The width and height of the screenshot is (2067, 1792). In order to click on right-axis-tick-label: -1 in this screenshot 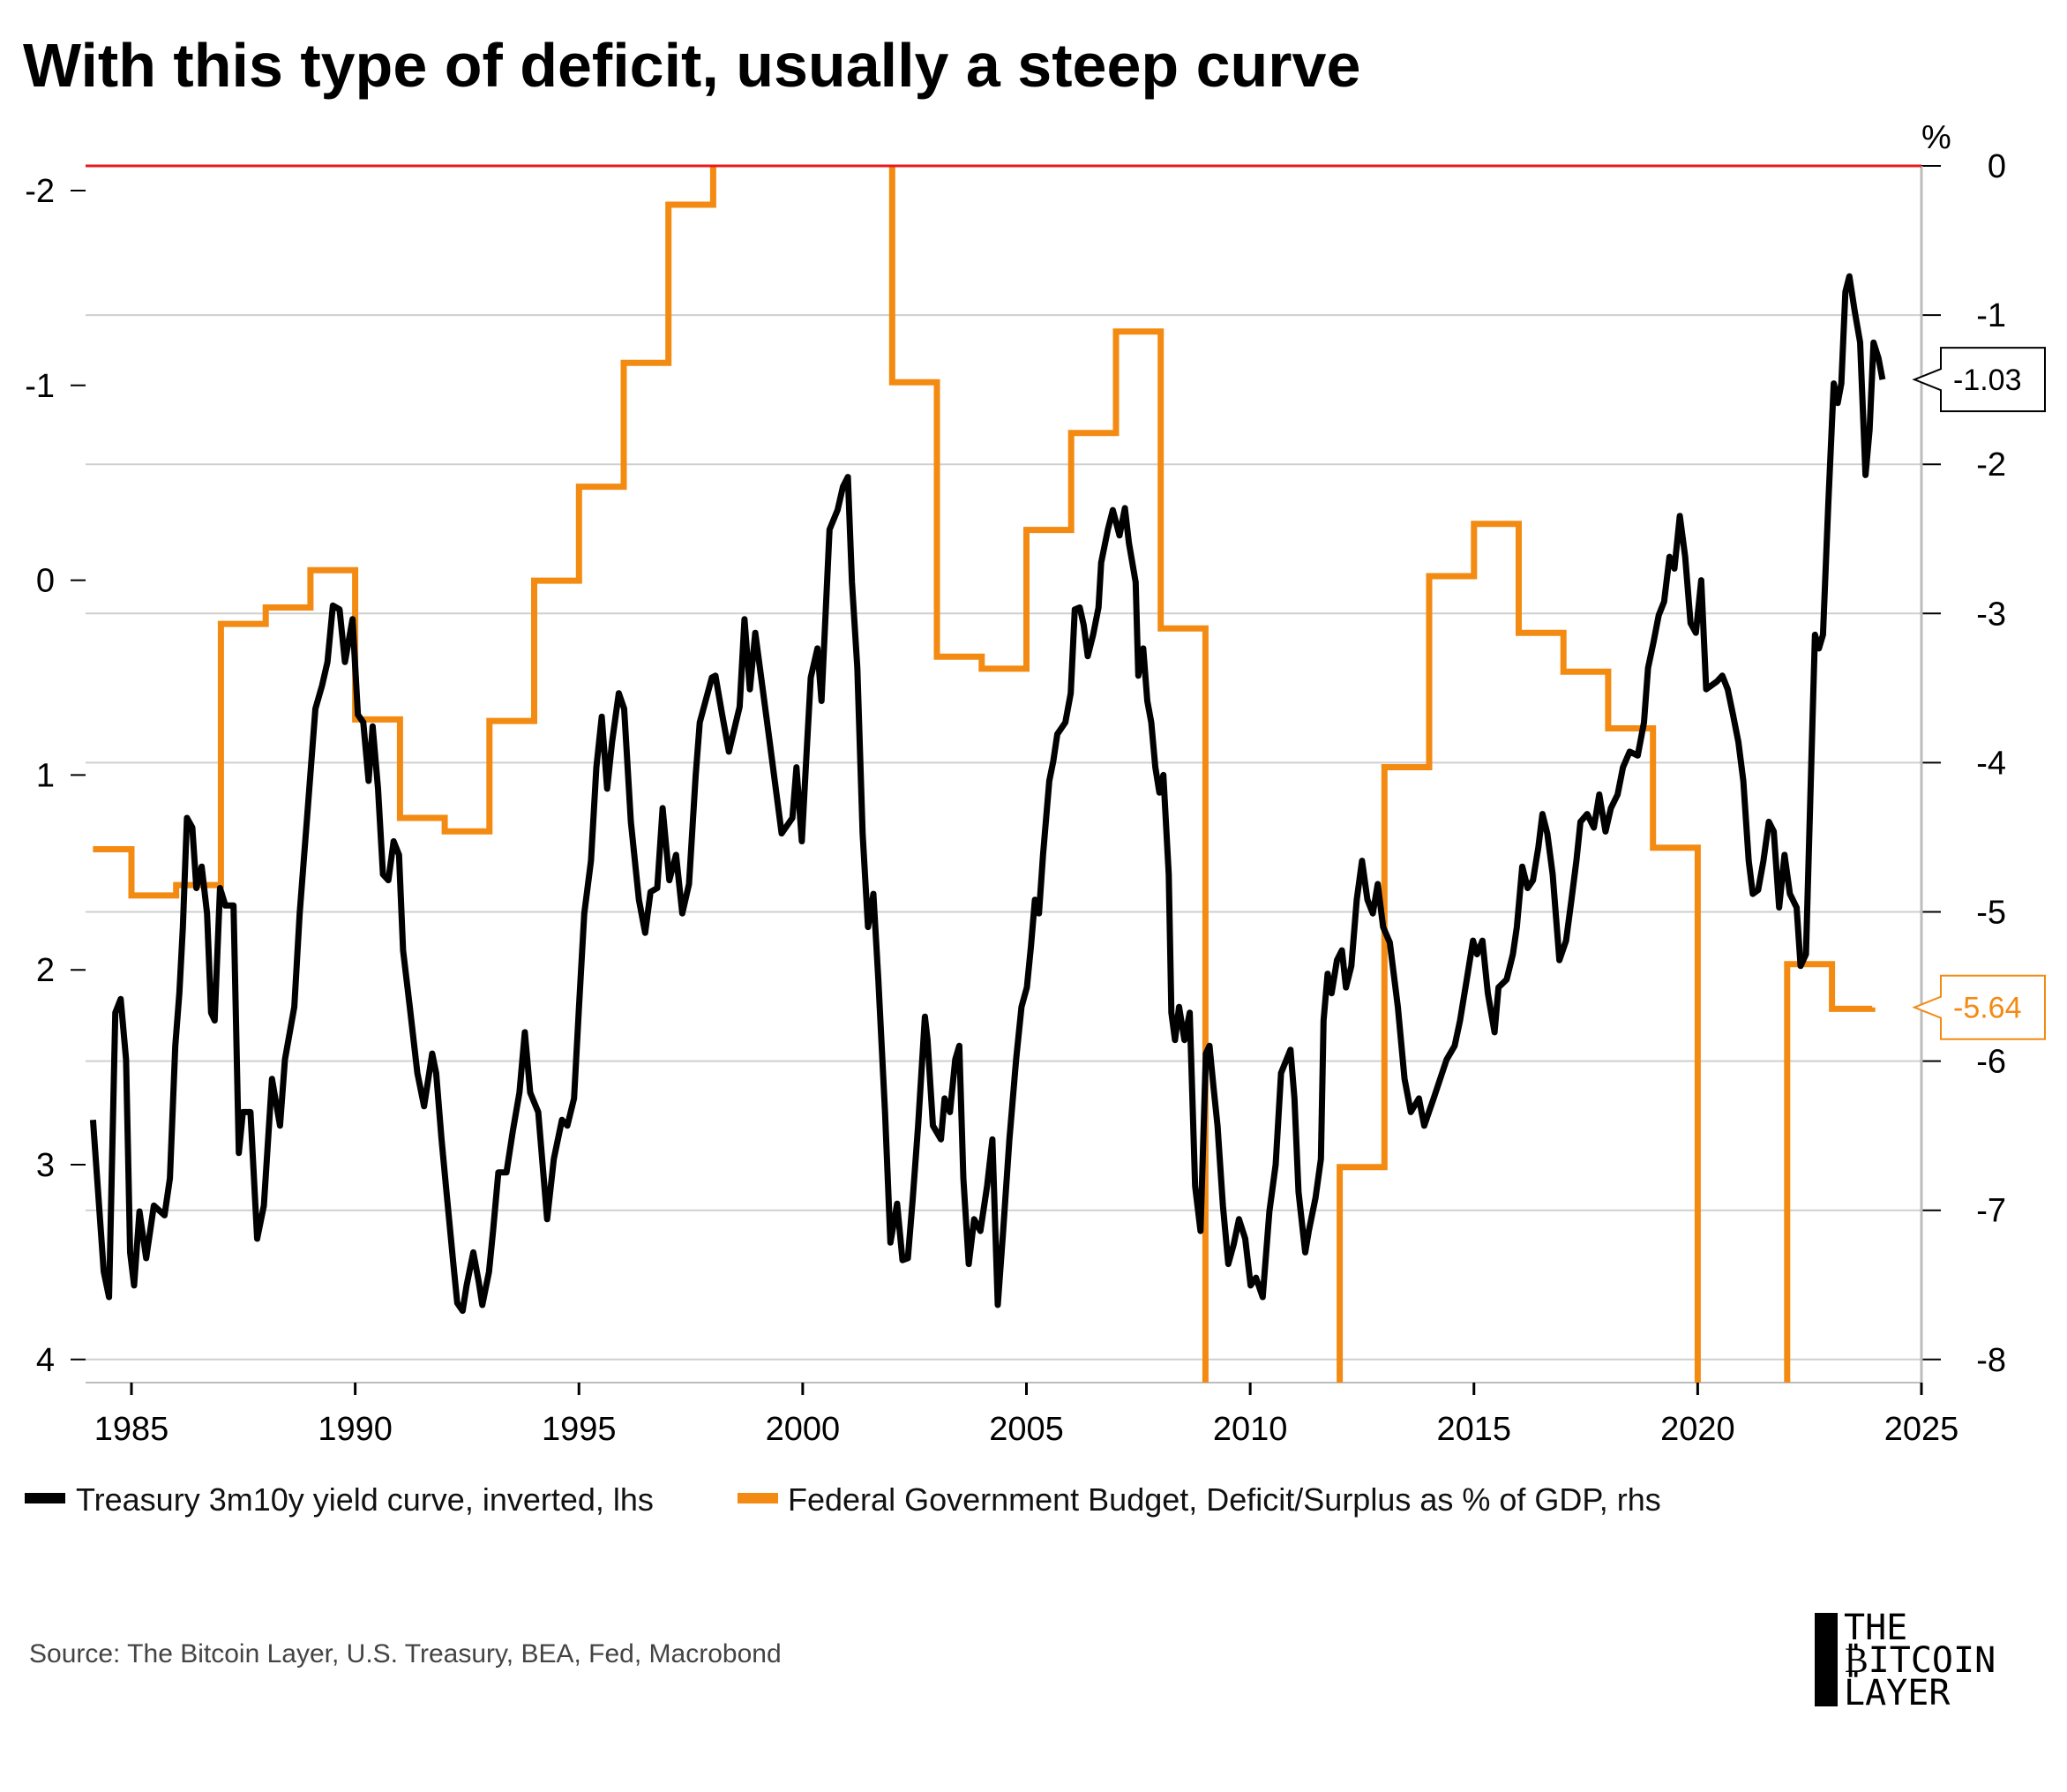, I will do `click(1991, 315)`.